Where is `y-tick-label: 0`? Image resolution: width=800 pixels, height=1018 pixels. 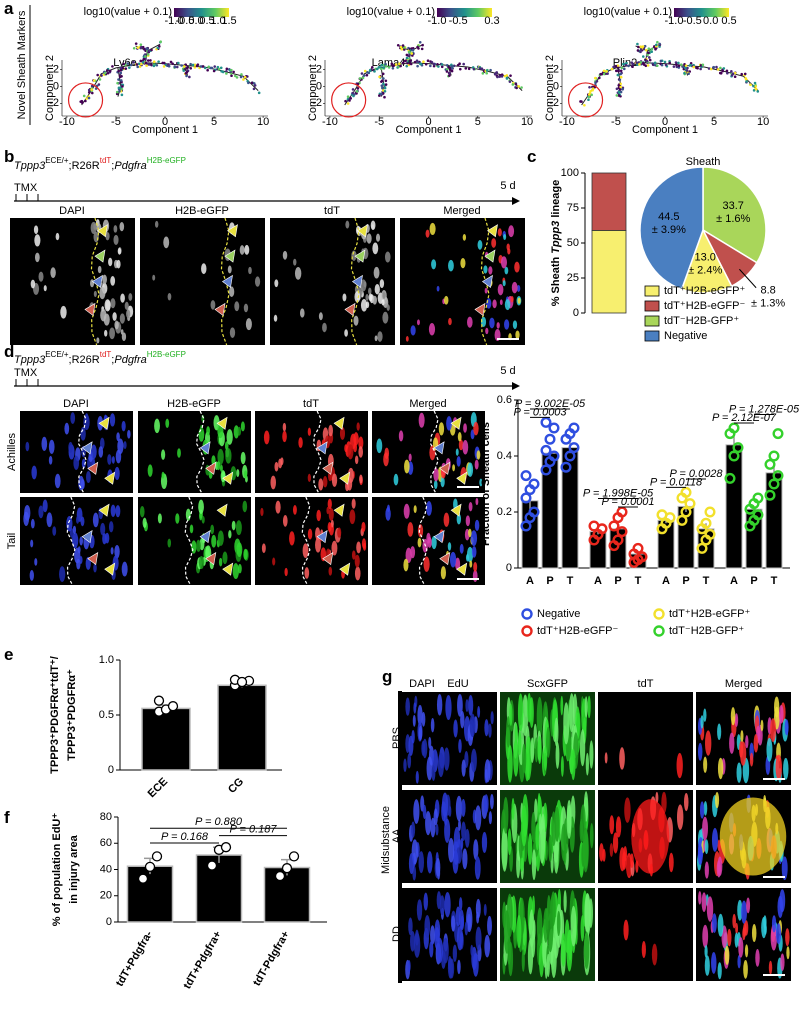
y-tick-label: 0 is located at coordinates (111, 770).